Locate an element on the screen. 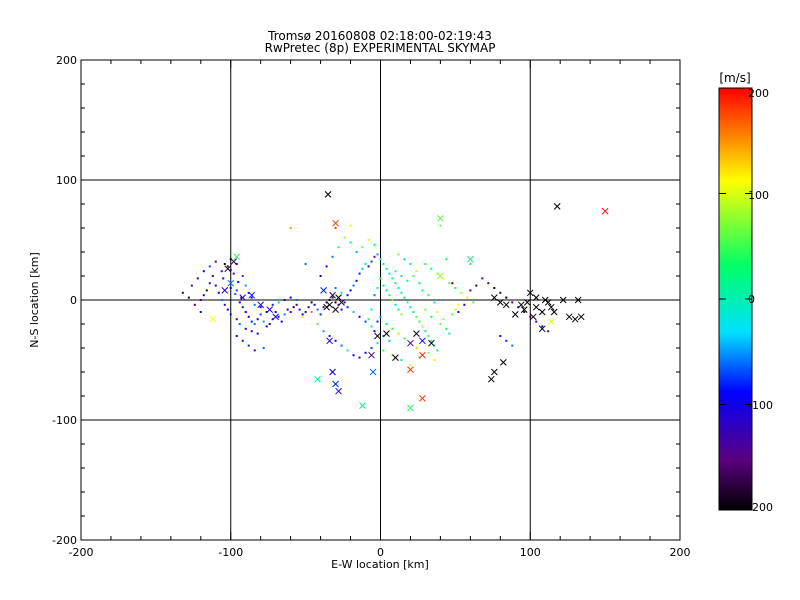 The image size is (800, 600). x-tick-label: 100 is located at coordinates (530, 552).